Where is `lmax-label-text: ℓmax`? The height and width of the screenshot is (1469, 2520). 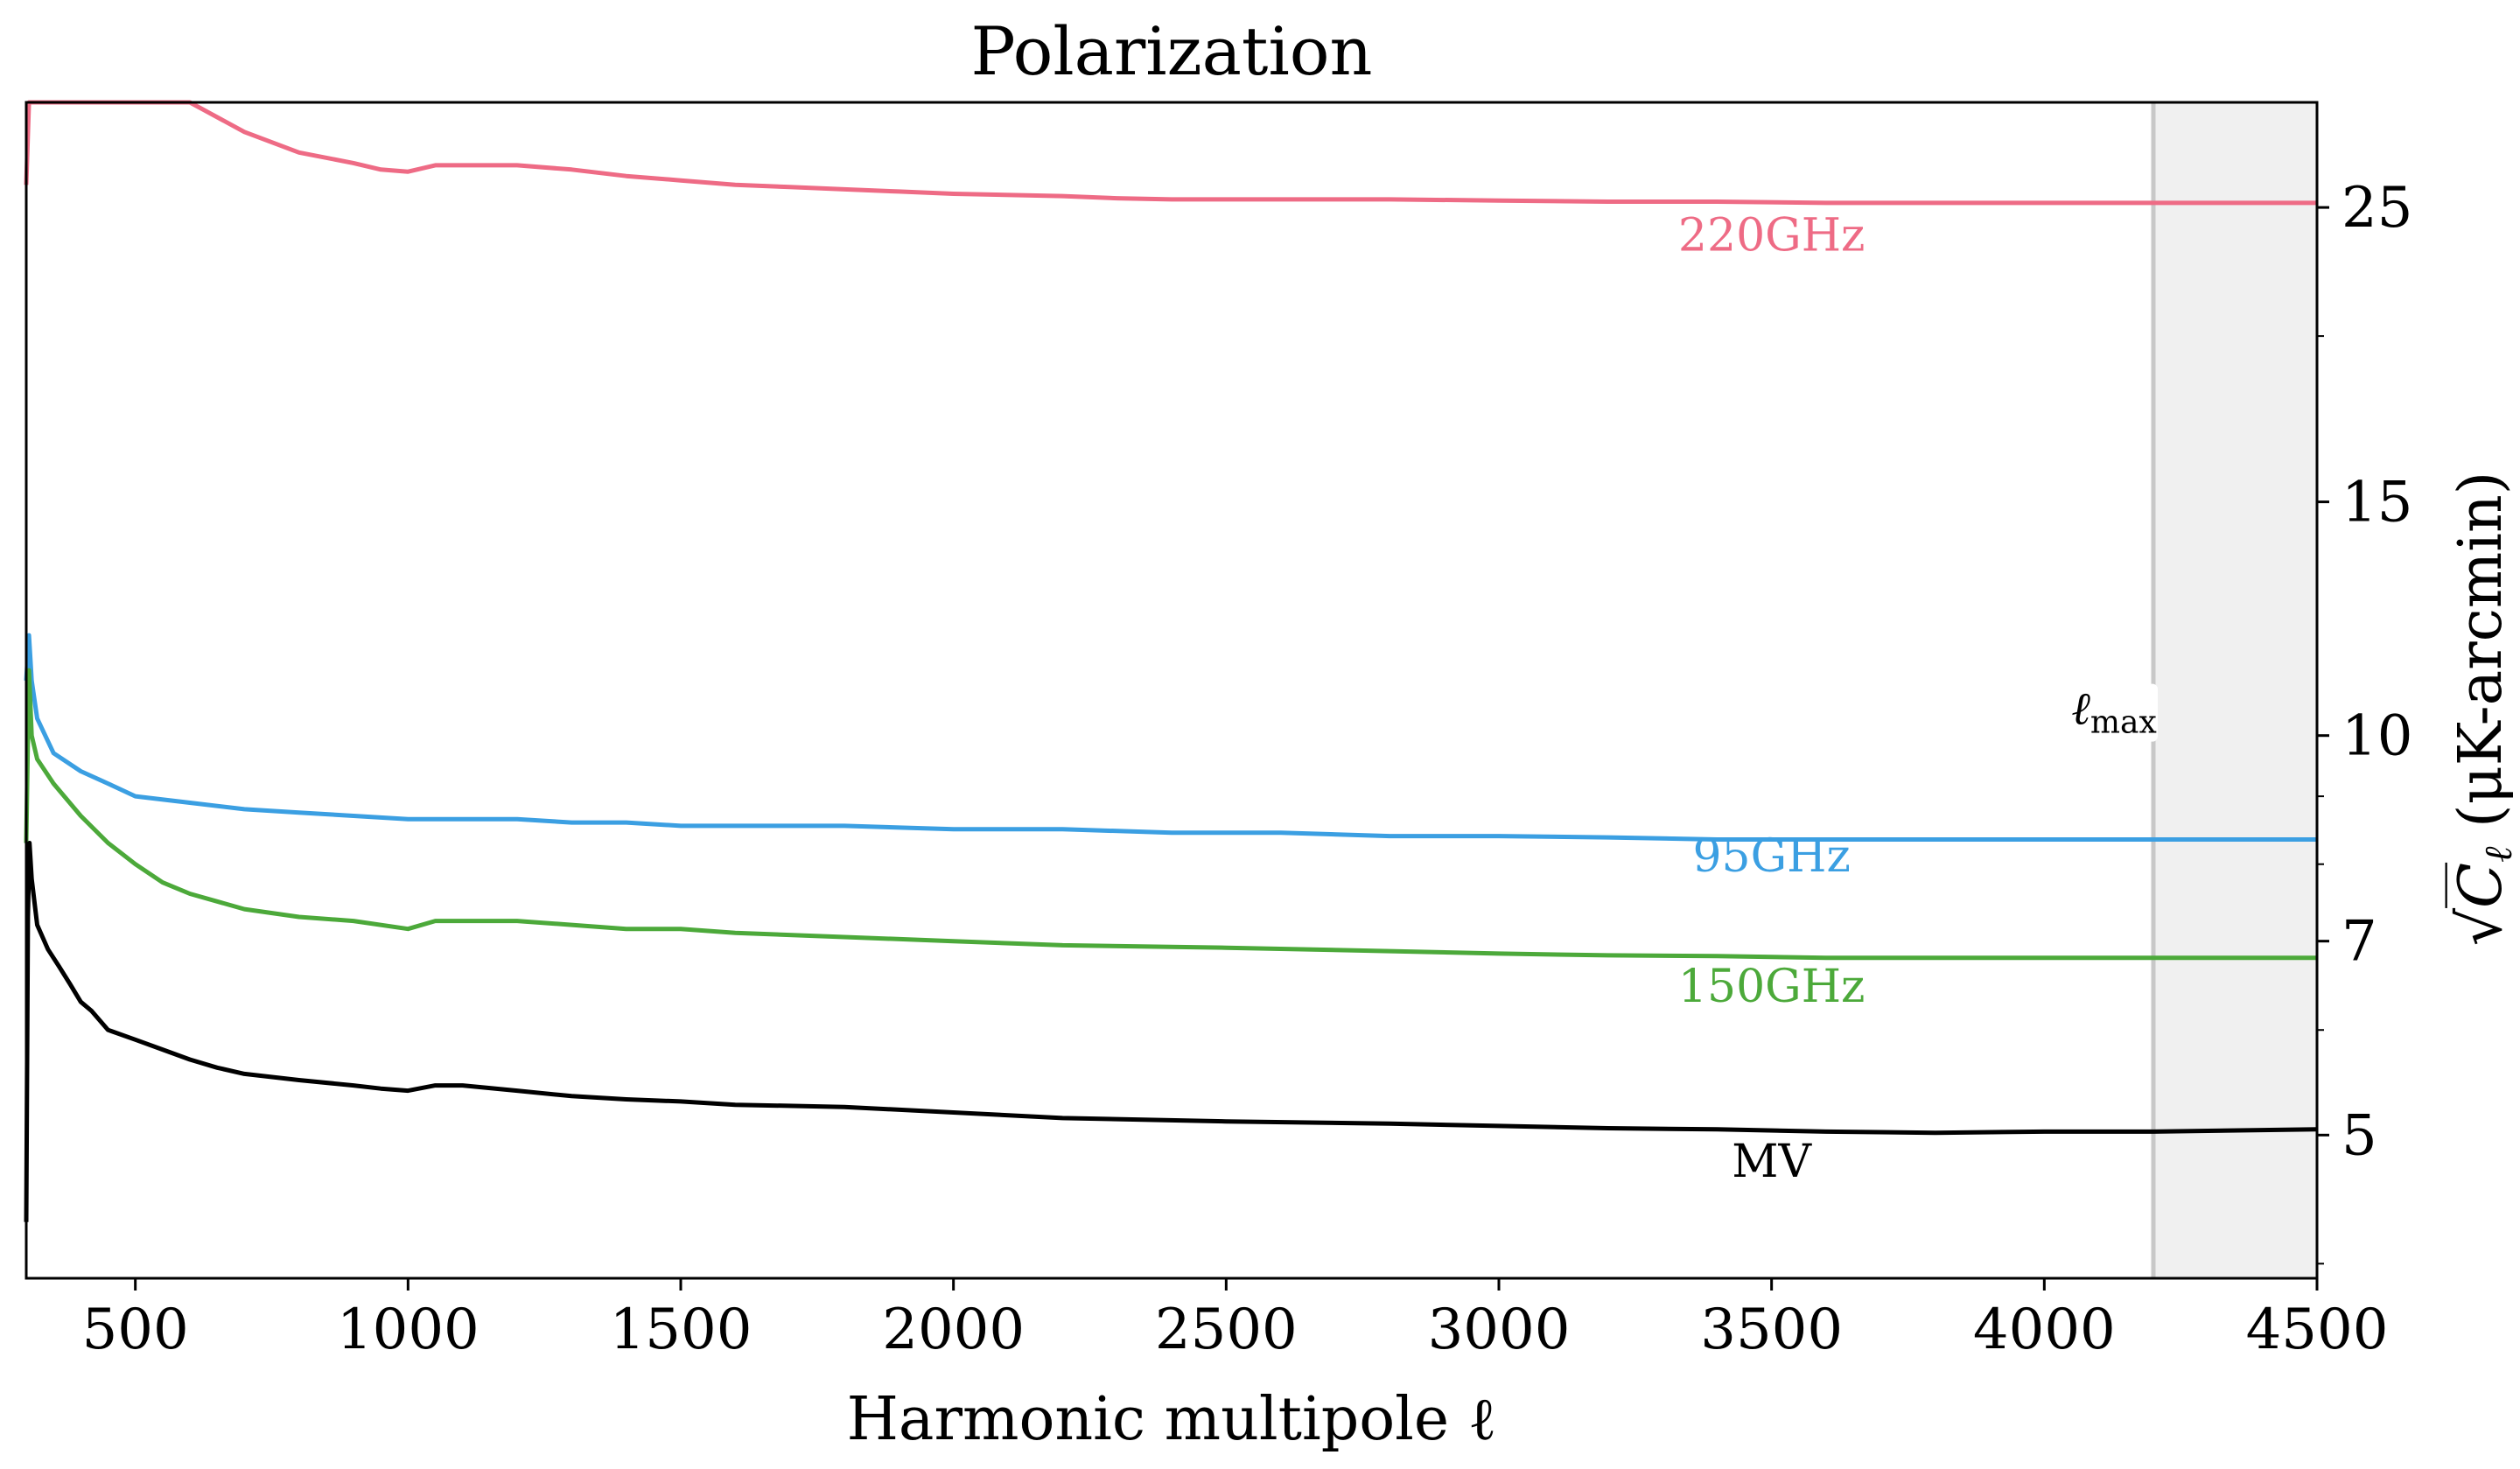 lmax-label-text: ℓmax is located at coordinates (2114, 712).